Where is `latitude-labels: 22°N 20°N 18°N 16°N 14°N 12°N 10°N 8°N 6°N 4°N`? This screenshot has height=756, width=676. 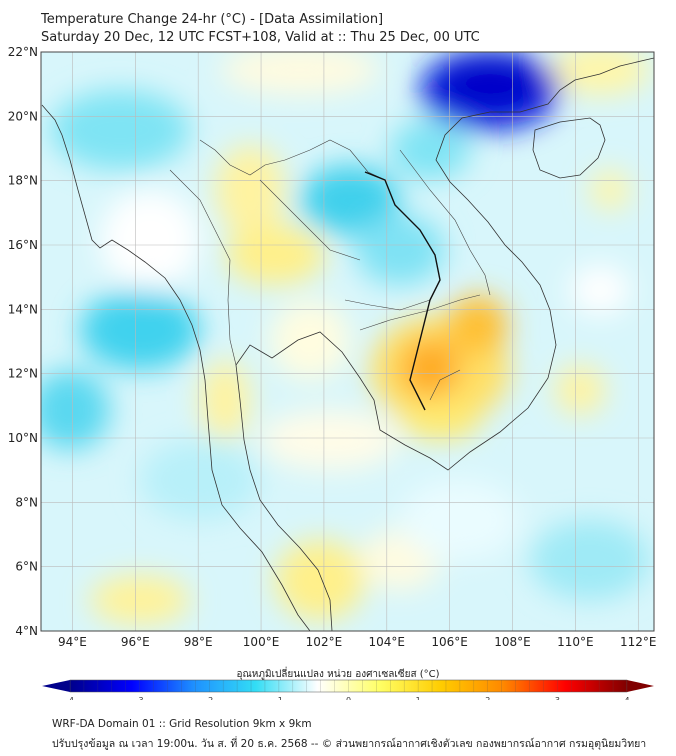
latitude-labels: 22°N 20°N 18°N 16°N 14°N 12°N 10°N 8°N 6°N 4°N is located at coordinates (23, 341).